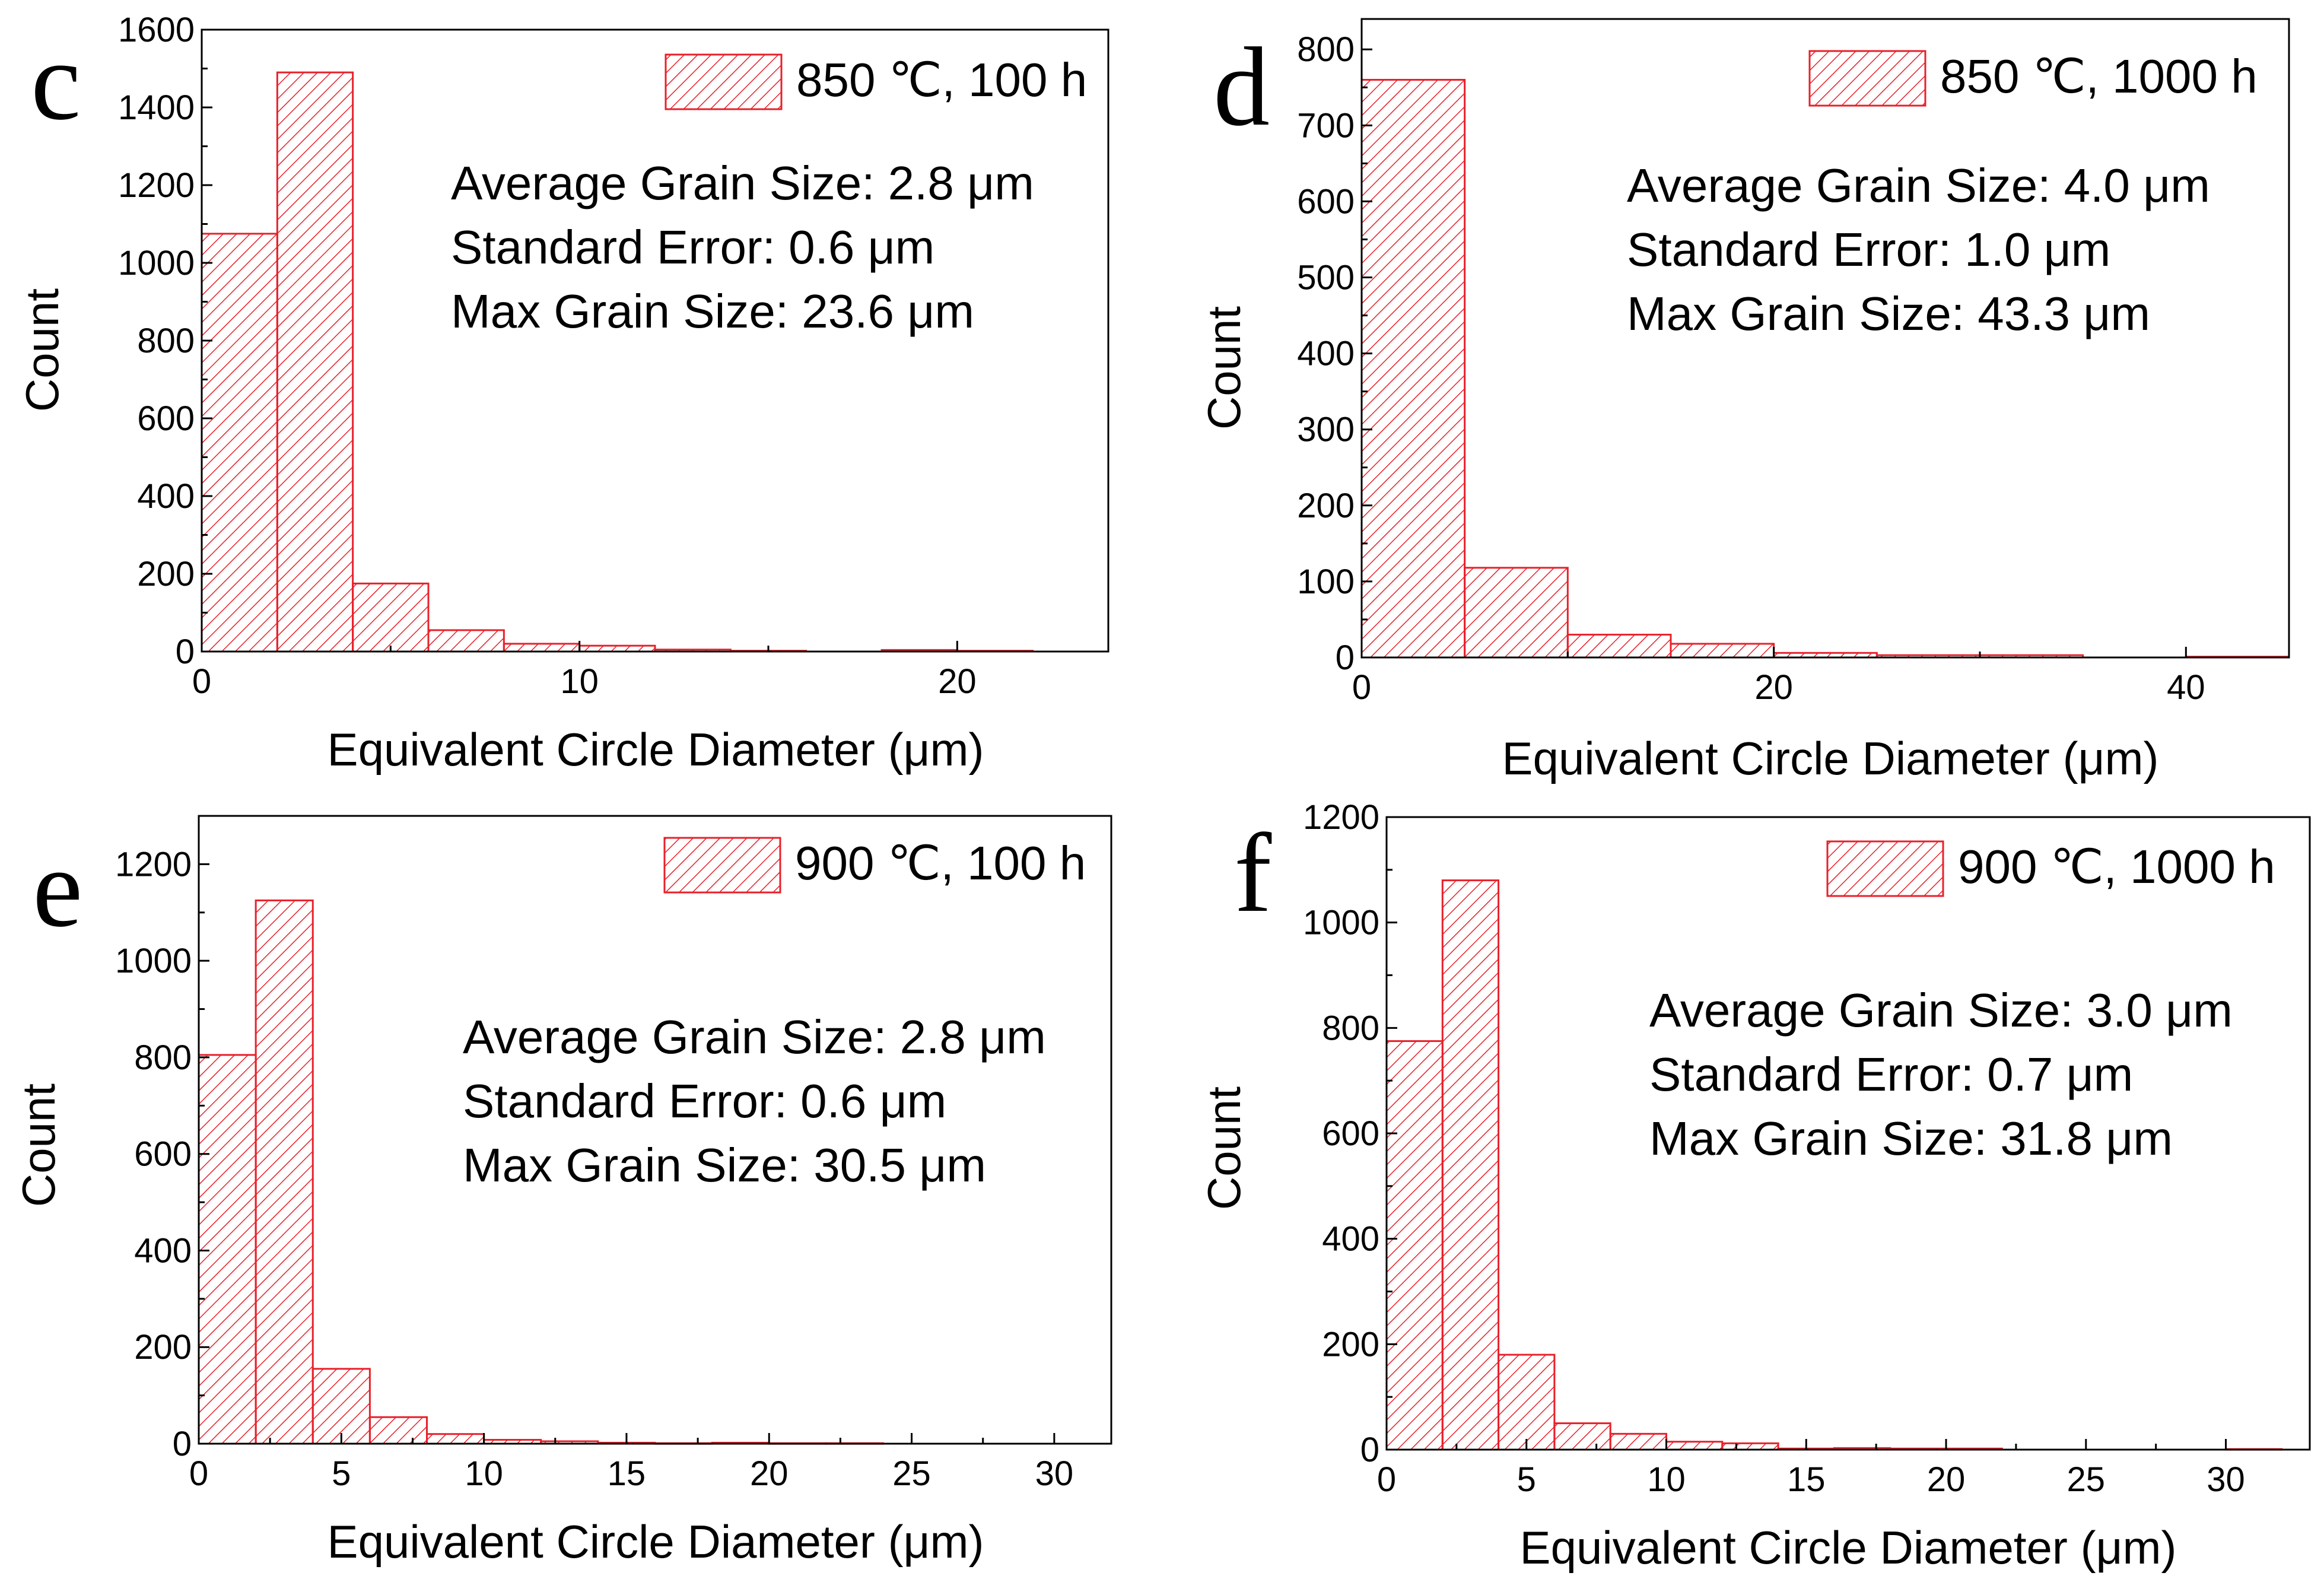  Describe the element at coordinates (1911, 1138) in the screenshot. I see `stats-annotation: Max Grain Size: 31.8 μm` at that location.